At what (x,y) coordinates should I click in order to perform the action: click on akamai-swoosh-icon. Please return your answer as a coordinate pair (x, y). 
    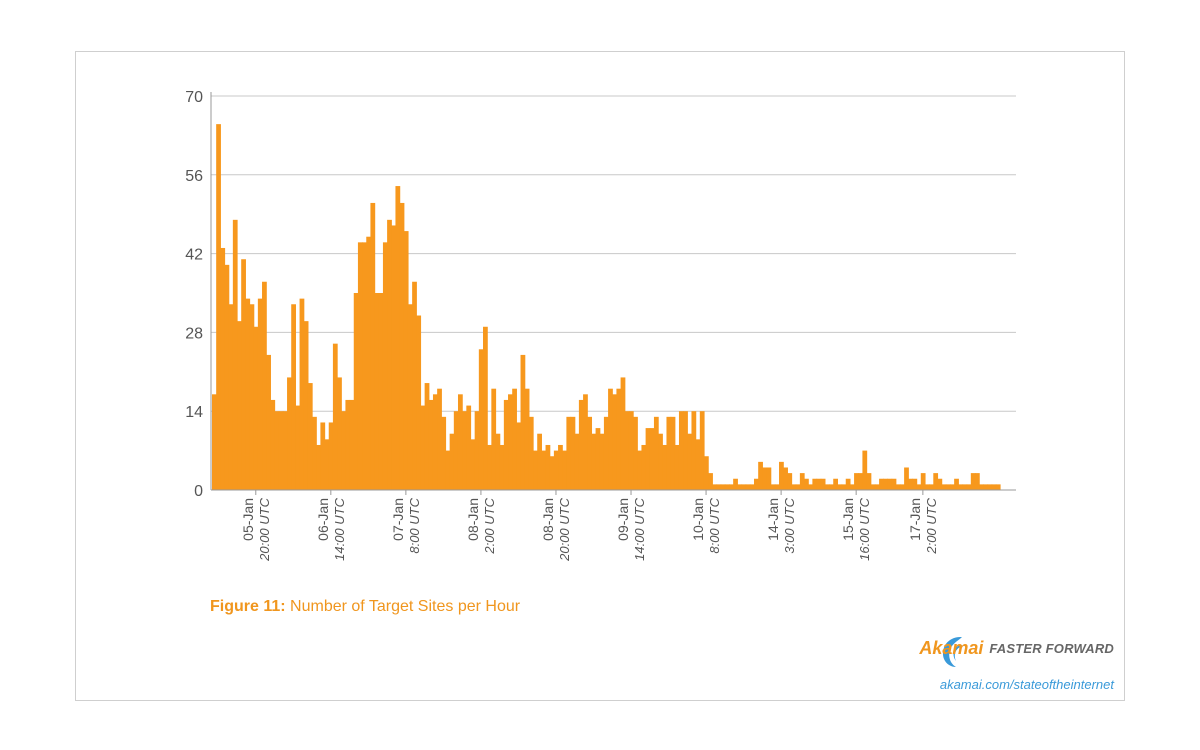
    Looking at the image, I should click on (953, 651).